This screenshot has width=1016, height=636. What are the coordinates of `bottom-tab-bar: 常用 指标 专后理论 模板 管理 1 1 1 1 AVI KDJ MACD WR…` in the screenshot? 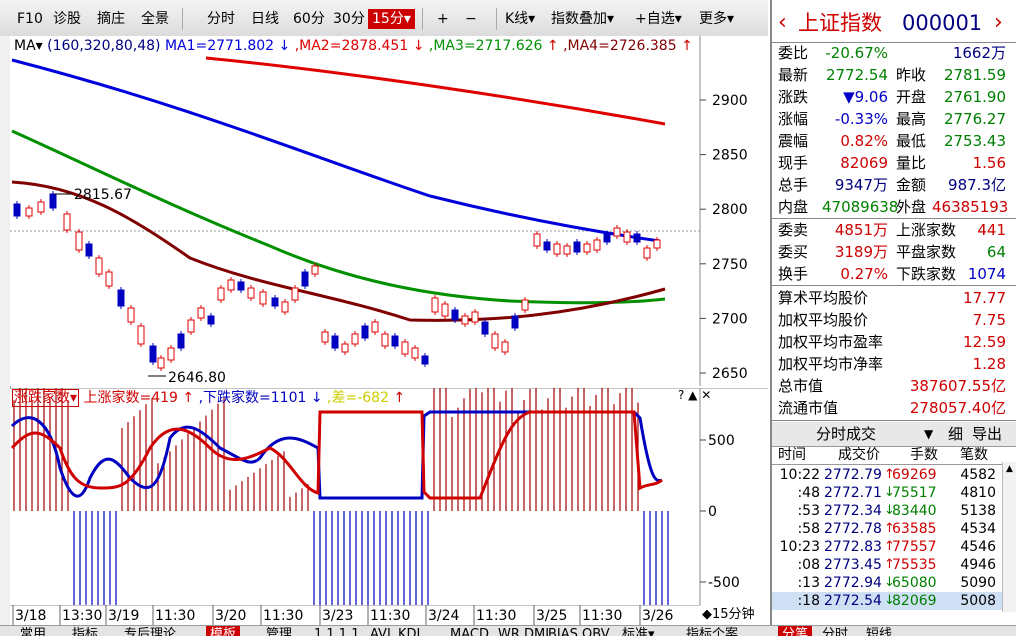 It's located at (508, 630).